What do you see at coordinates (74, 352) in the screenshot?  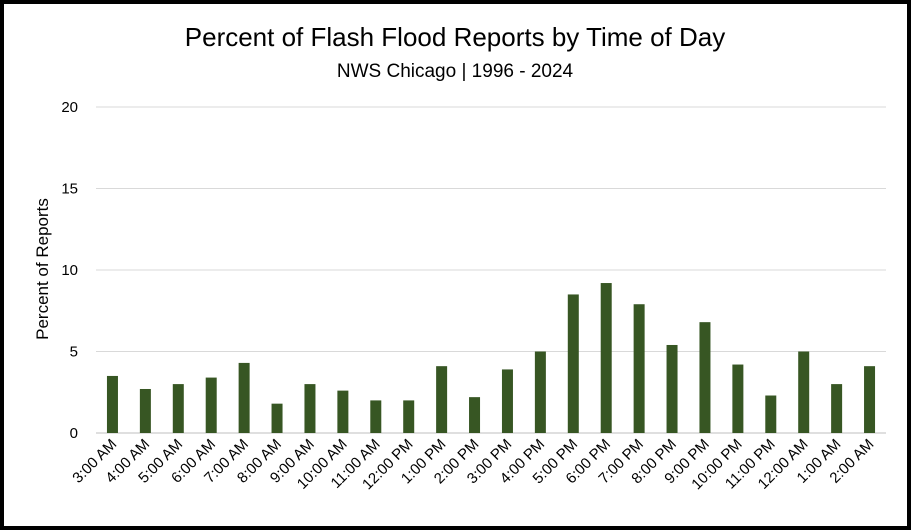 I see `y-tick-label: 5` at bounding box center [74, 352].